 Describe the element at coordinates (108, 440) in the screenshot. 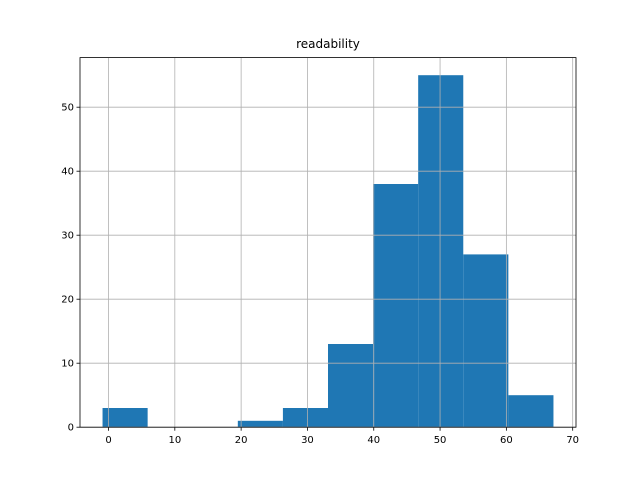

I see `x-tick-label: 0` at that location.